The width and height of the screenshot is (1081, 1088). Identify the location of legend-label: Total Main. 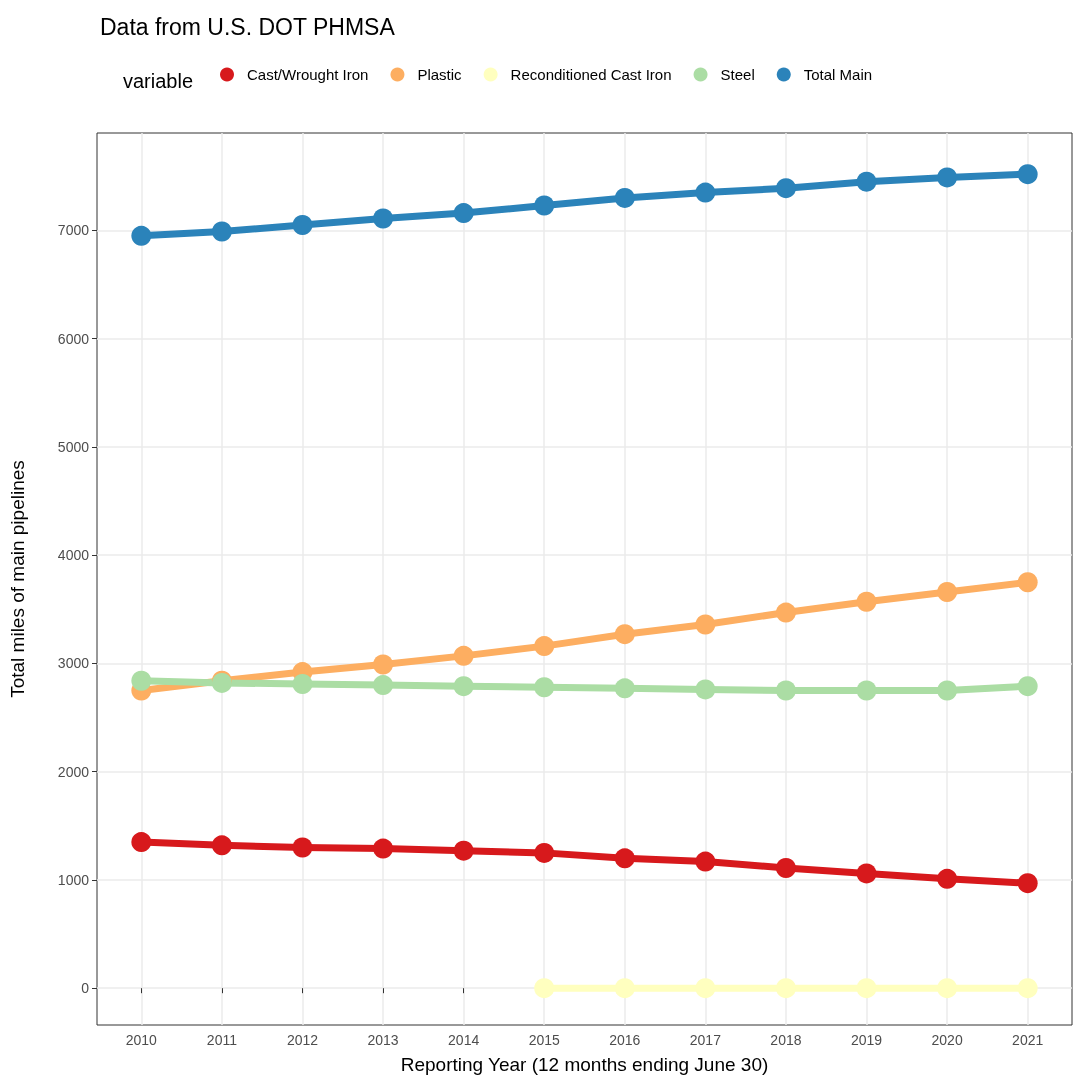
(838, 74).